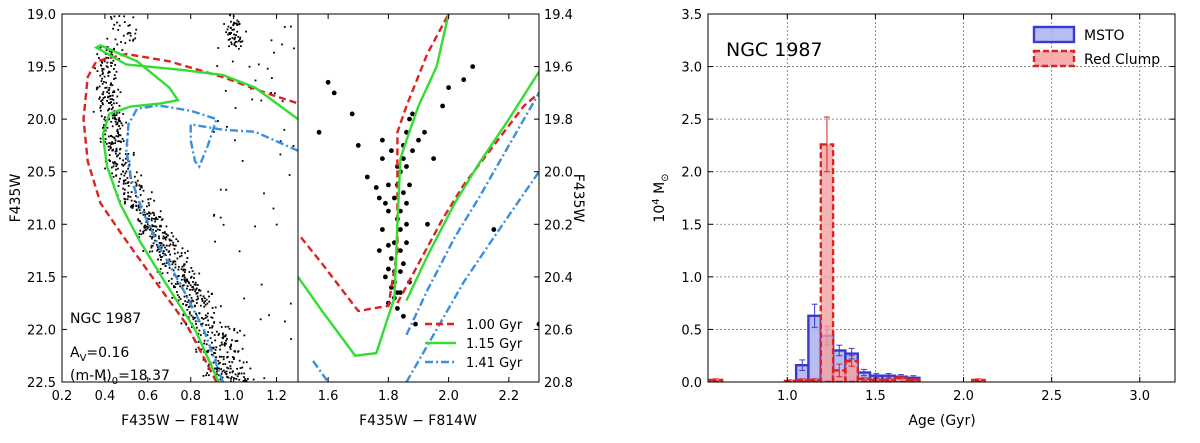  Describe the element at coordinates (418, 421) in the screenshot. I see `x-axis-label-zoom: F435W − F814W` at that location.